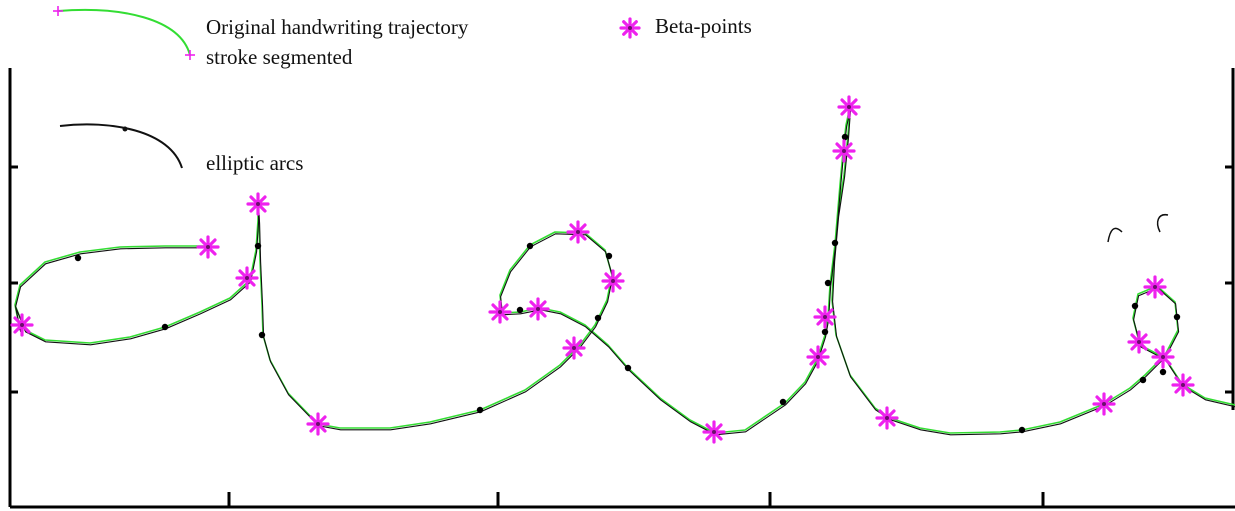  What do you see at coordinates (337, 27) in the screenshot?
I see `legend-trajectory-label: Original handwriting trajectory` at bounding box center [337, 27].